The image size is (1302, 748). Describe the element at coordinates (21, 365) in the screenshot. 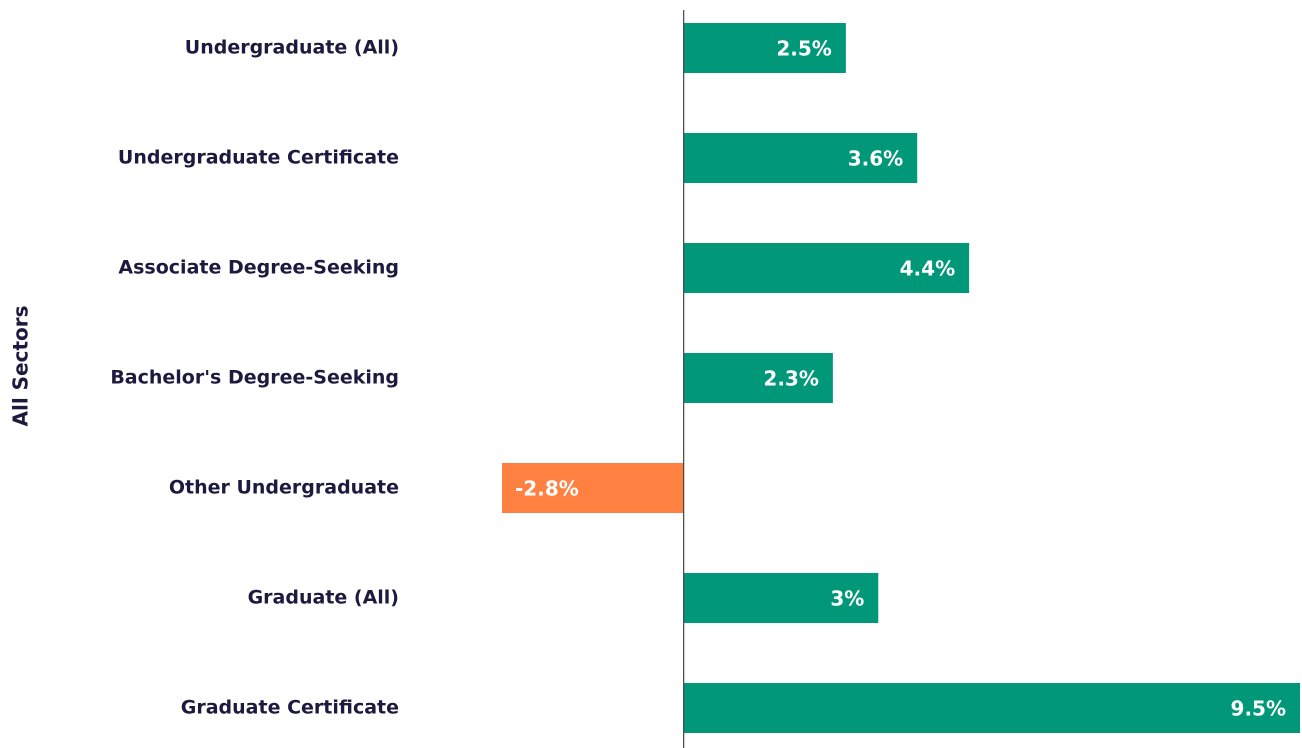

I see `y-axis-title: All Sectors` at that location.